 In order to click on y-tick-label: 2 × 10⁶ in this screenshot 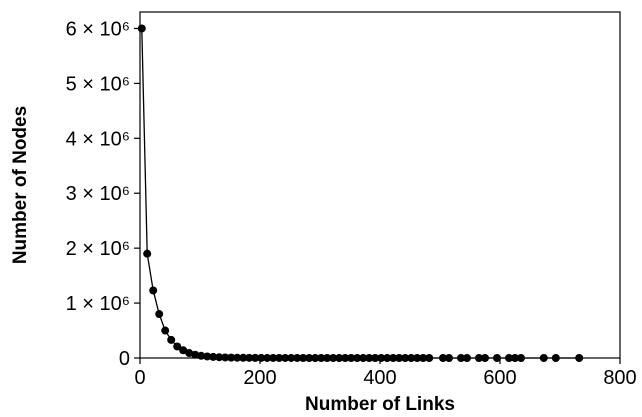, I will do `click(98, 249)`.